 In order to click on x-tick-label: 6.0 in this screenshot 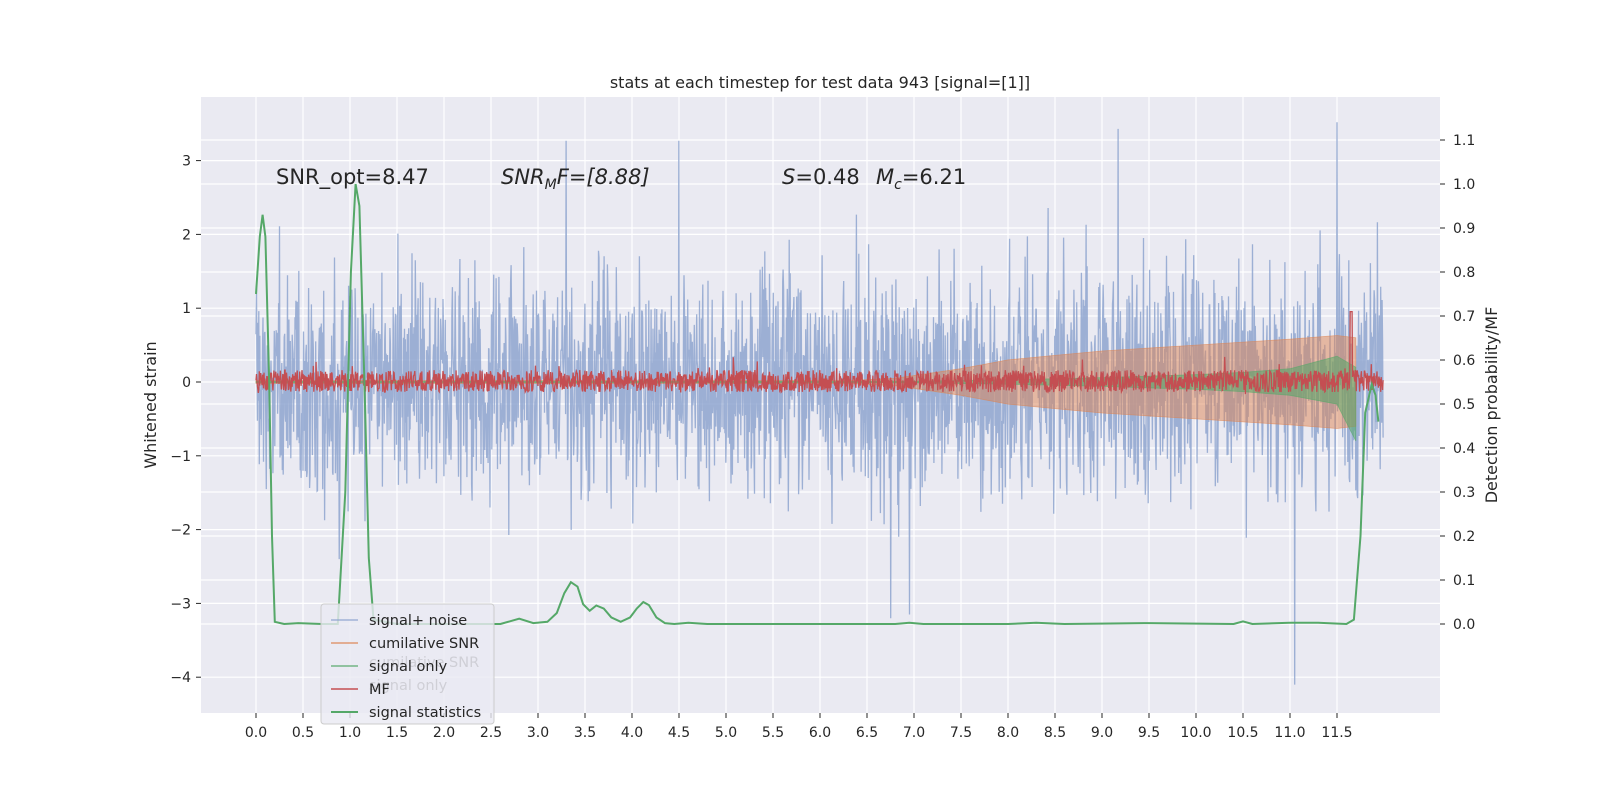, I will do `click(820, 733)`.